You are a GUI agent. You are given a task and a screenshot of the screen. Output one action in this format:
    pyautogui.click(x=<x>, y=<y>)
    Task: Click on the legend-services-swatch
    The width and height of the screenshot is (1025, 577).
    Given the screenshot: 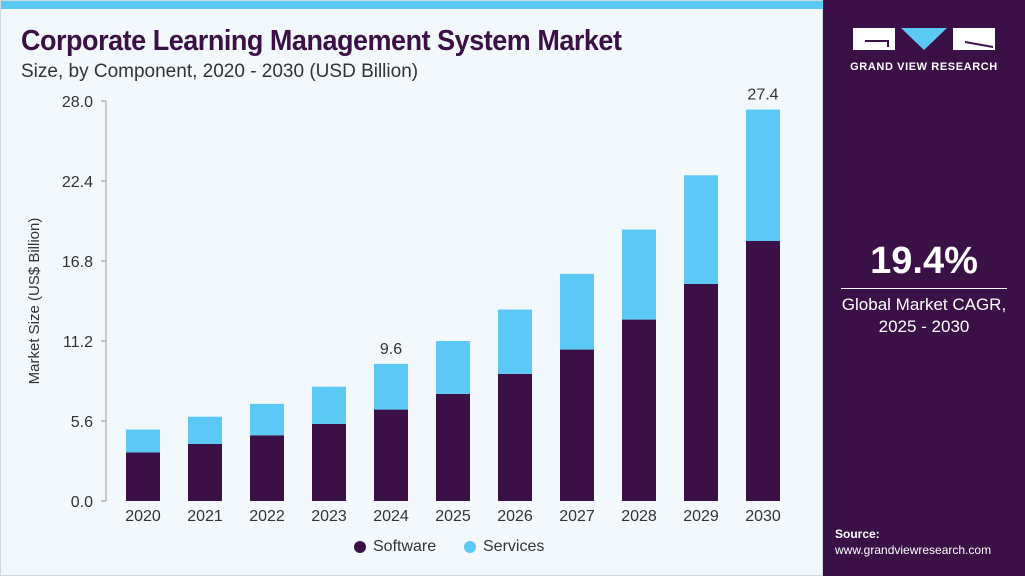 What is the action you would take?
    pyautogui.click(x=470, y=547)
    